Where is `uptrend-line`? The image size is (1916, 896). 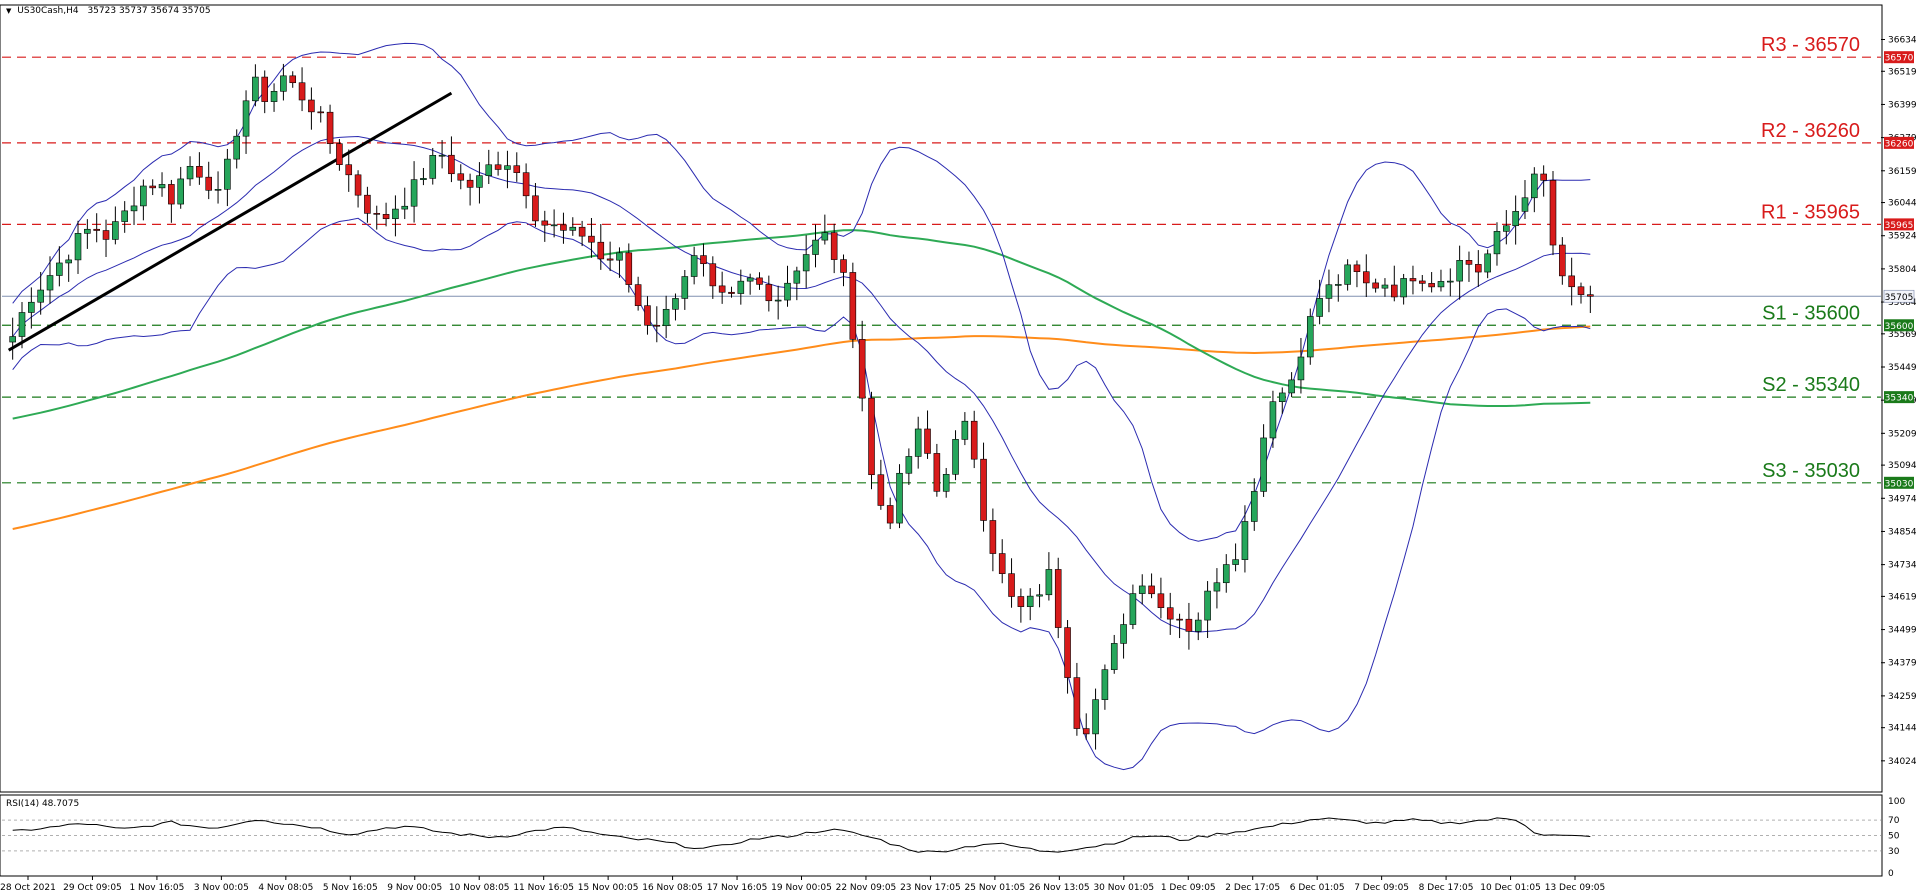
uptrend-line is located at coordinates (230, 221).